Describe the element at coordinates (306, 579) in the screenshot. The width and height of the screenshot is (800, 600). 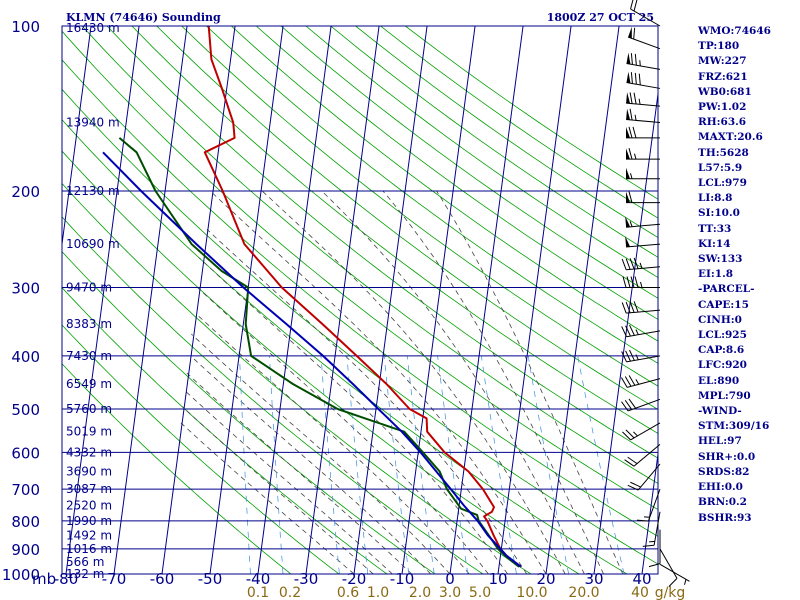
I see `temperature-tick-label: -30` at that location.